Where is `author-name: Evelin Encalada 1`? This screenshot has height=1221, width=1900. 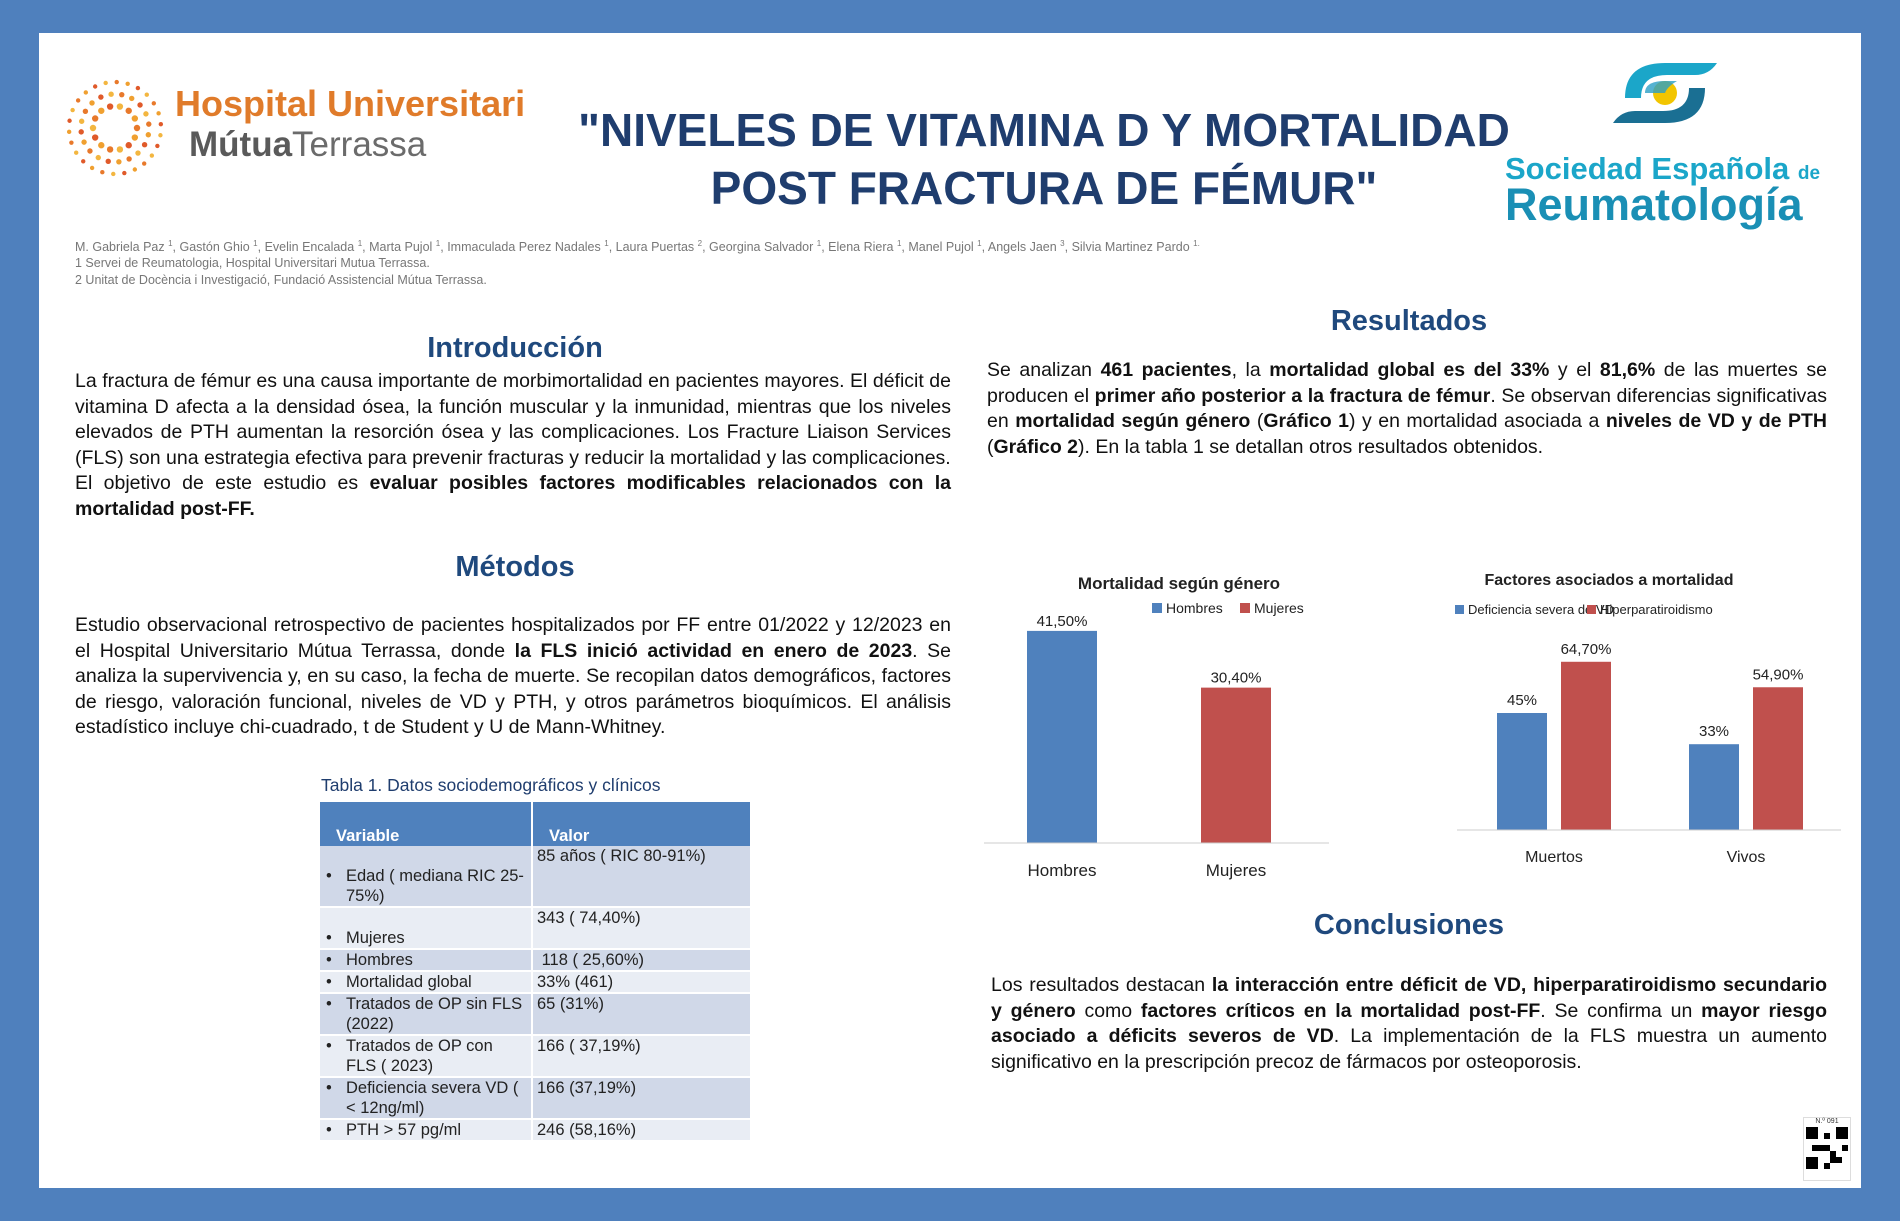 author-name: Evelin Encalada 1 is located at coordinates (313, 247).